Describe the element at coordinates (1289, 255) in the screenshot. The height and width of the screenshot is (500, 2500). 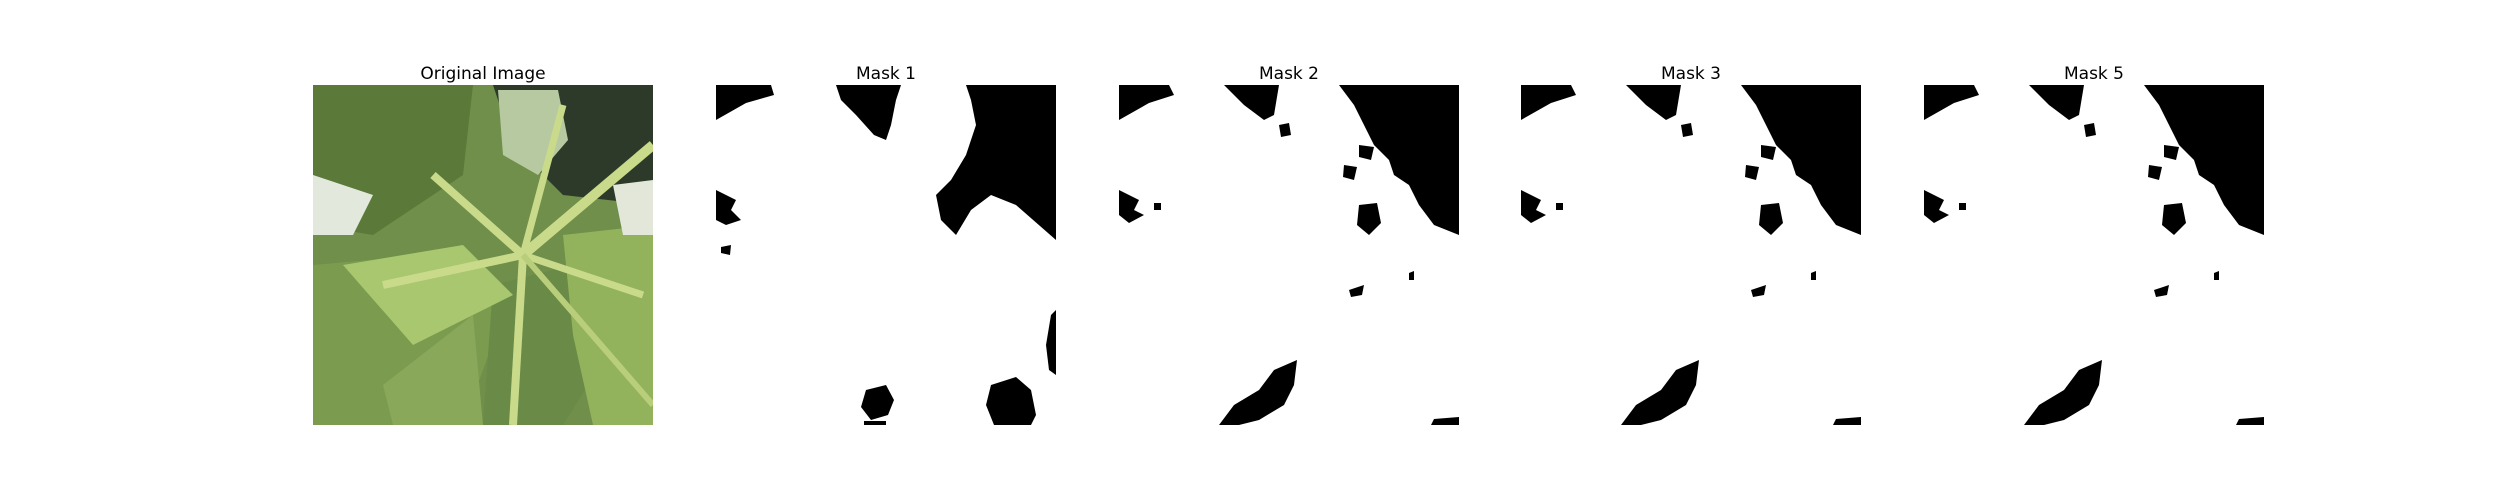
I see `mask-2-image` at that location.